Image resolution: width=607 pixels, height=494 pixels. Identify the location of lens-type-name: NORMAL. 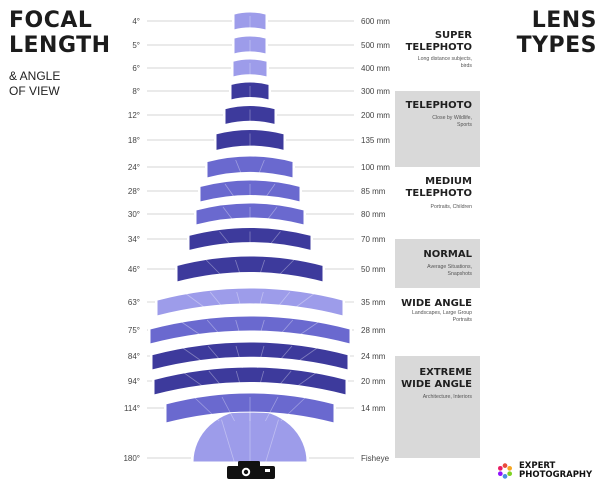
(447, 254).